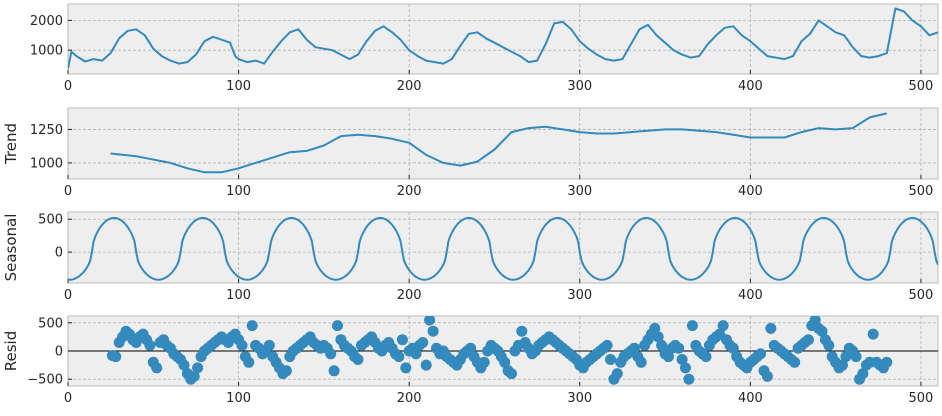  I want to click on y-axis-label: Seasonal, so click(11, 248).